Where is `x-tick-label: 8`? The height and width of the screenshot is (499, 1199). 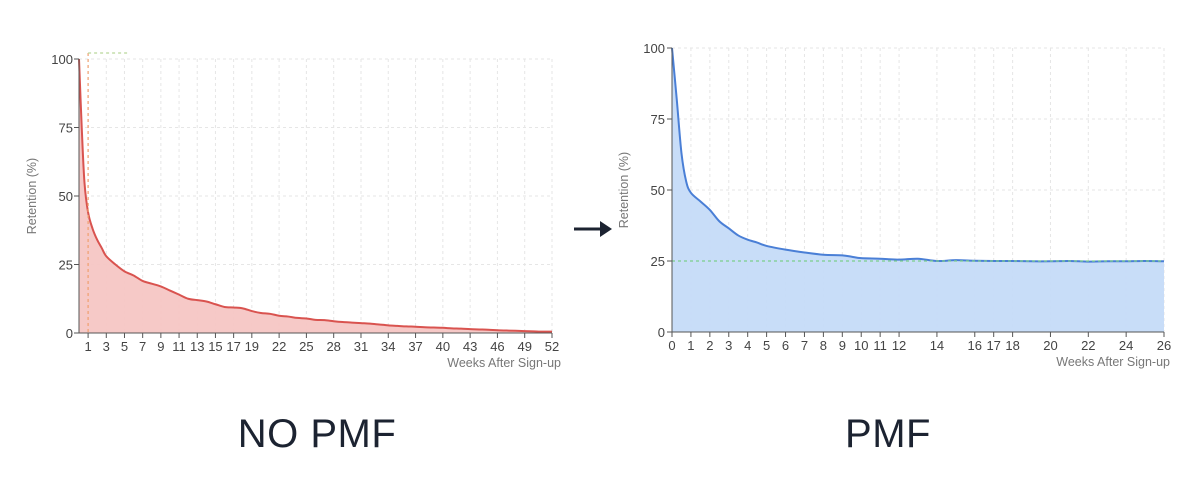
x-tick-label: 8 is located at coordinates (823, 345).